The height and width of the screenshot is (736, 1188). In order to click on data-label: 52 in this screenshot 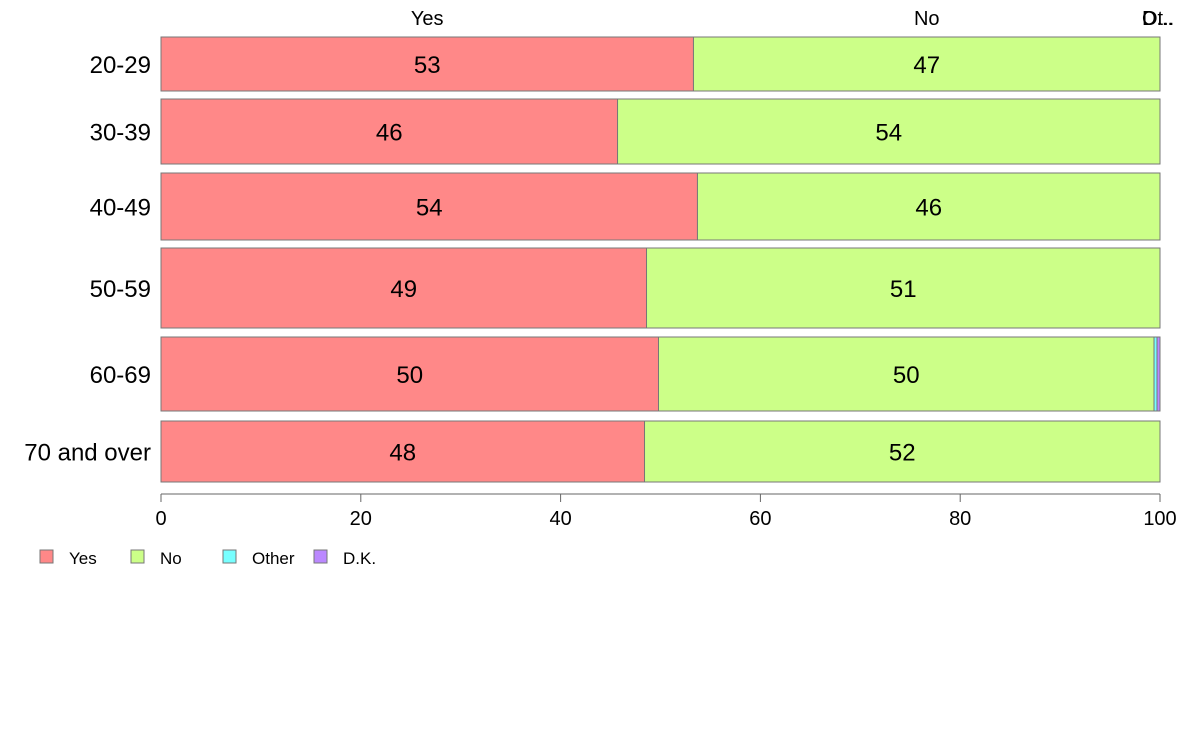, I will do `click(902, 453)`.